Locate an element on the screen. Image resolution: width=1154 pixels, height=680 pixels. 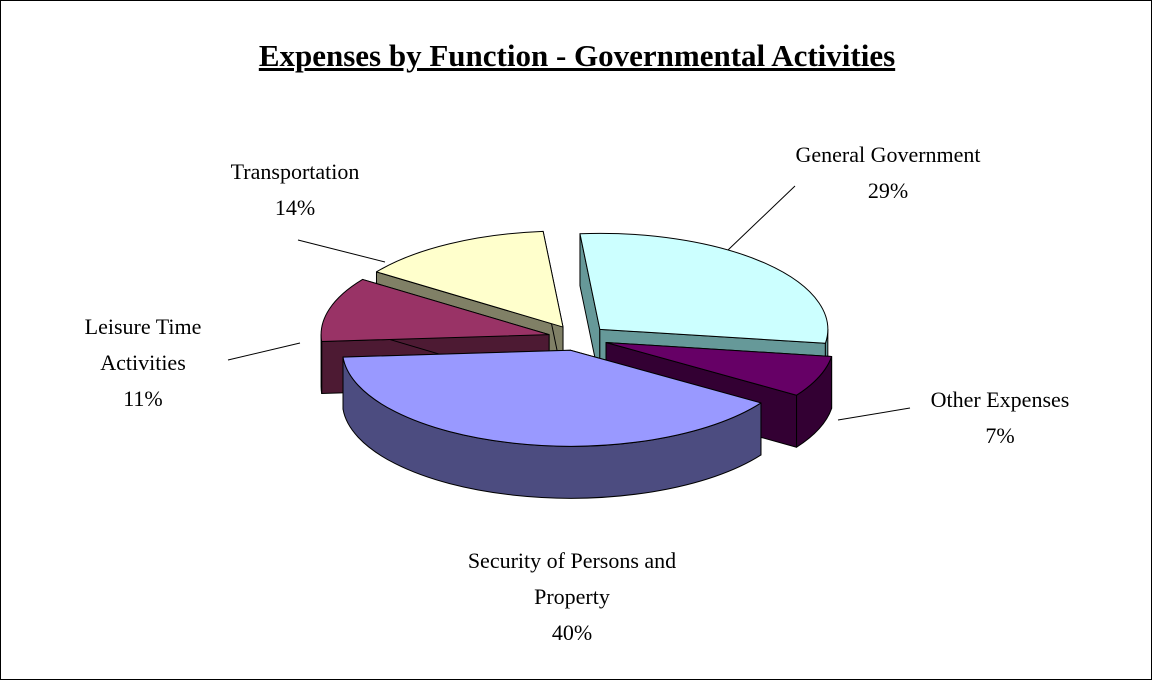
slice-label: Transportation 14% is located at coordinates (295, 190).